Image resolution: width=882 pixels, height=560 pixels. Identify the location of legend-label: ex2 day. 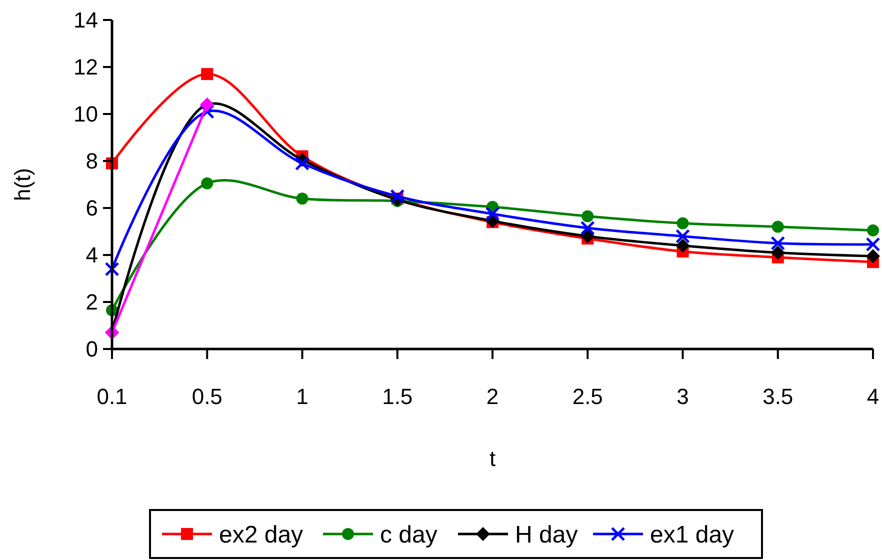
(261, 534).